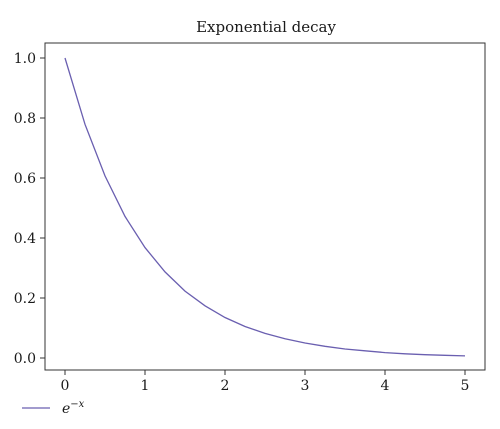 This screenshot has height=429, width=500. Describe the element at coordinates (77, 404) in the screenshot. I see `legend-label-exponent: −x` at that location.